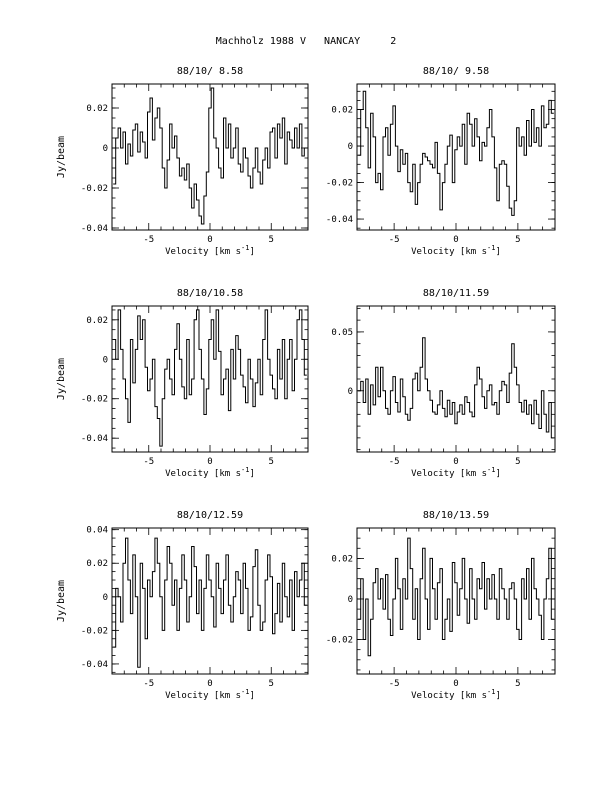  I want to click on panel-title: 88/10/ 9.58, so click(456, 71).